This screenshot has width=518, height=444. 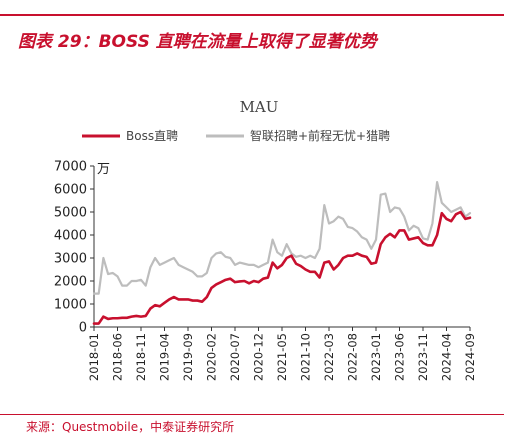 What do you see at coordinates (70, 305) in the screenshot?
I see `y-tick-label: 1000` at bounding box center [70, 305].